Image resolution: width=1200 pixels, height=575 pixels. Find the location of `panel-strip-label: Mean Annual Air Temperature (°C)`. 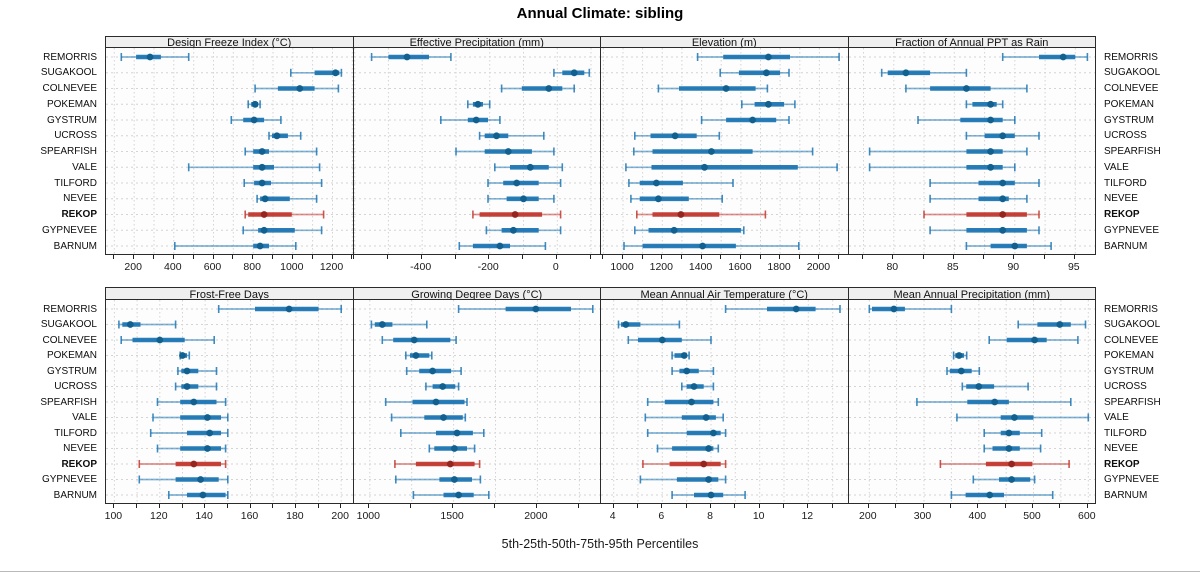

panel-strip-label: Mean Annual Air Temperature (°C) is located at coordinates (724, 294).